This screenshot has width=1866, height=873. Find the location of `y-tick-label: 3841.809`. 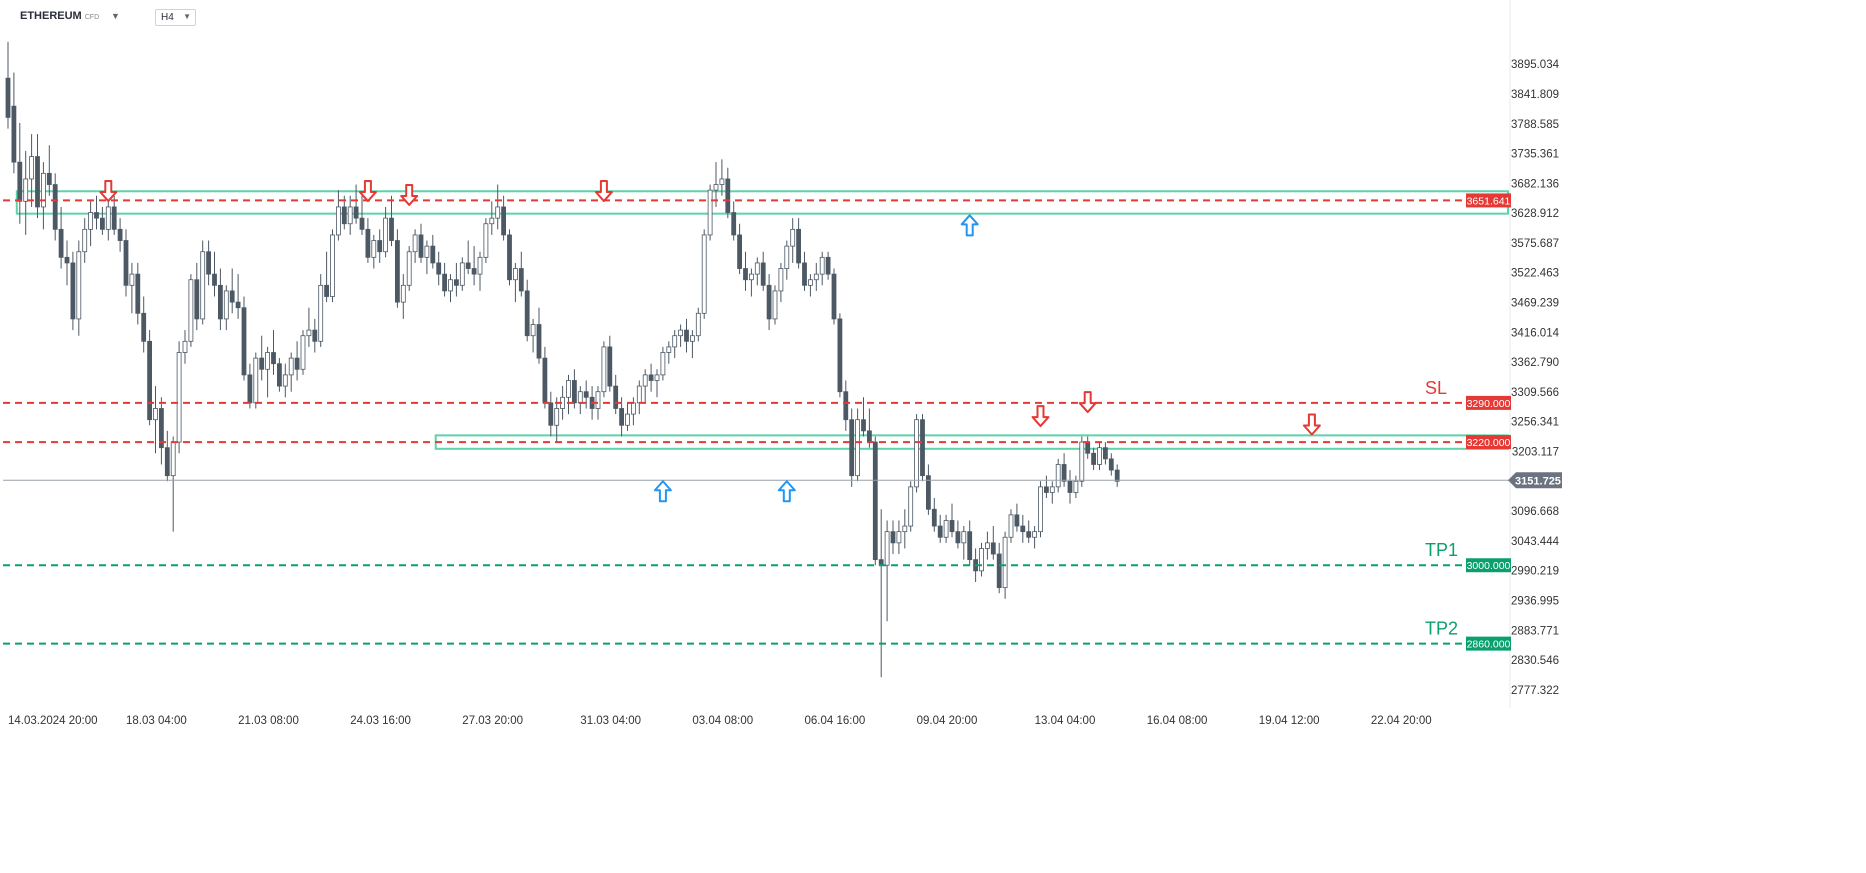

y-tick-label: 3841.809 is located at coordinates (1535, 95).